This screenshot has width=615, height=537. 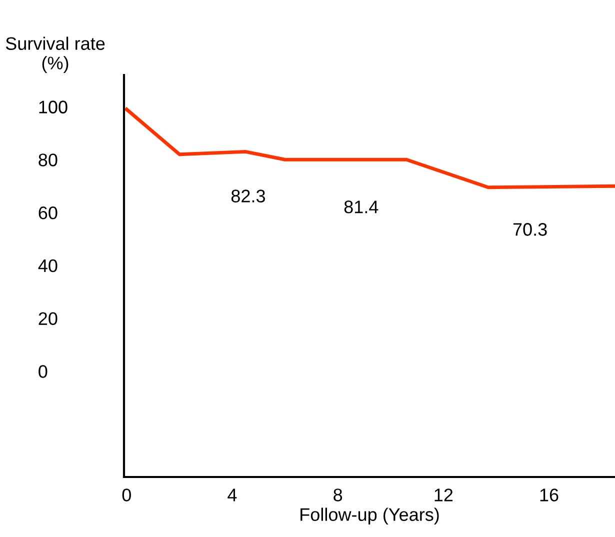 I want to click on annotation: 81.4, so click(x=361, y=207).